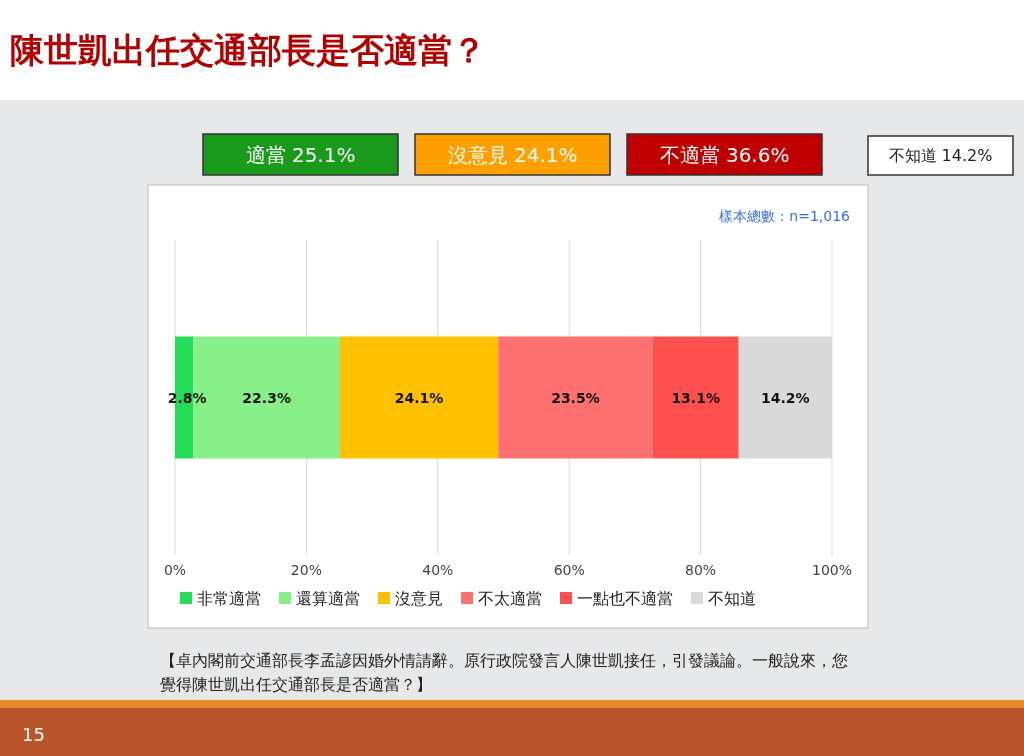 The image size is (1024, 756). I want to click on text: 適當 25.1%, so click(300, 154).